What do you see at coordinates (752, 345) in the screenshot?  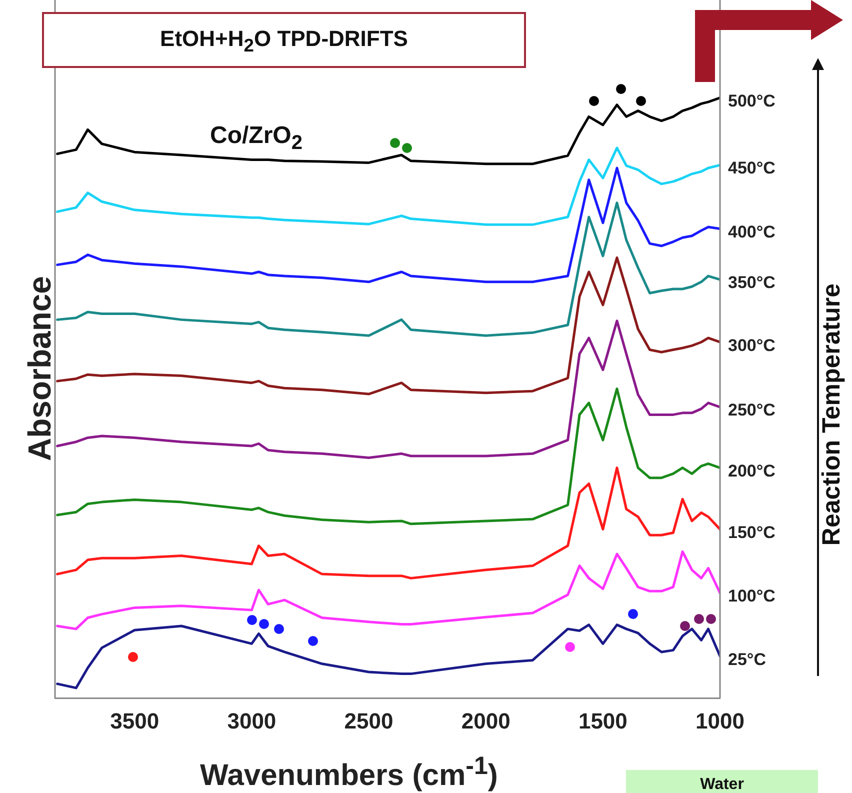 I see `series-label: 300°C` at bounding box center [752, 345].